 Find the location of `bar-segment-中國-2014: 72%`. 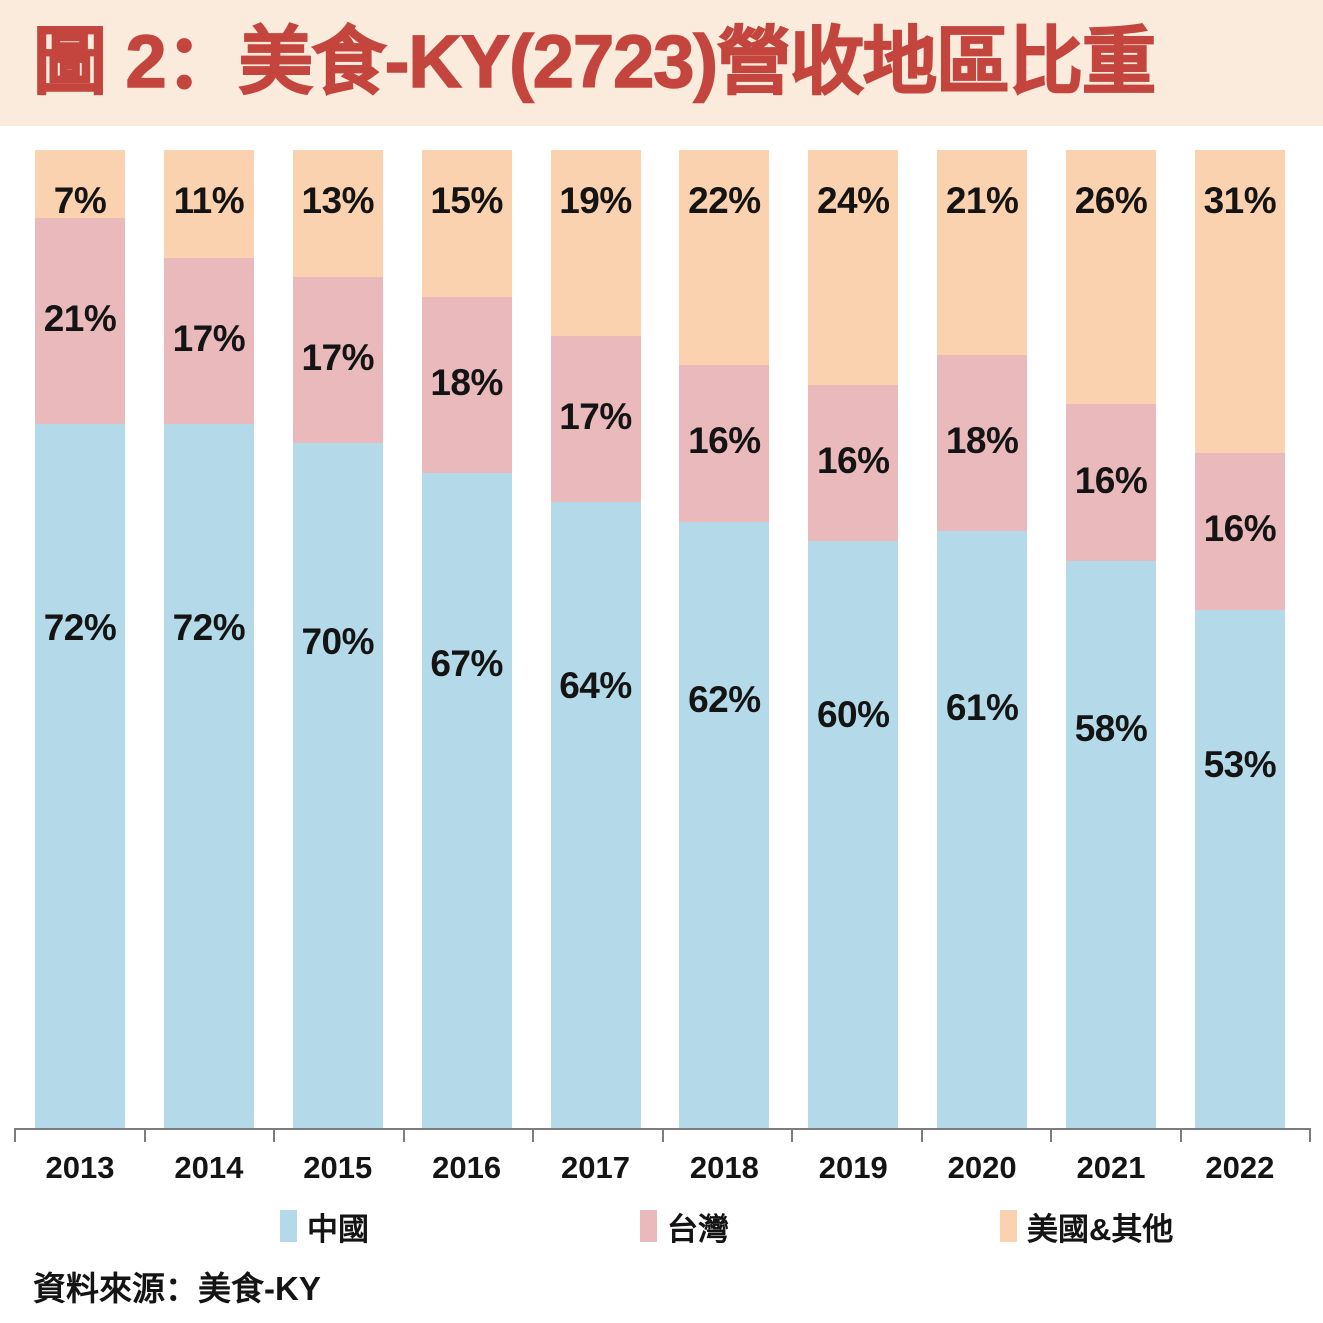

bar-segment-中國-2014: 72% is located at coordinates (208, 775).